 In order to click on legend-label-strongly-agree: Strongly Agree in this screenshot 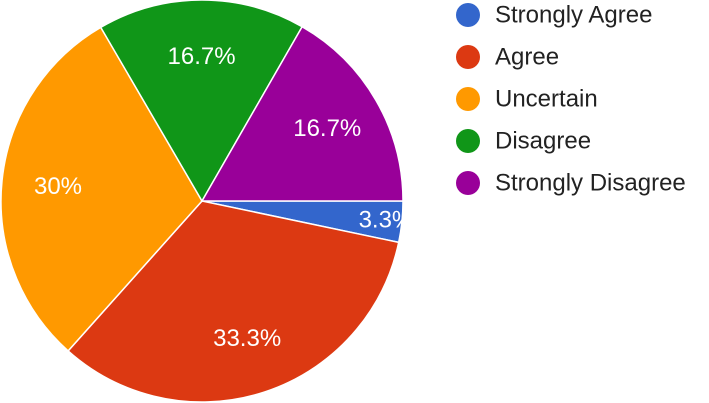, I will do `click(573, 15)`.